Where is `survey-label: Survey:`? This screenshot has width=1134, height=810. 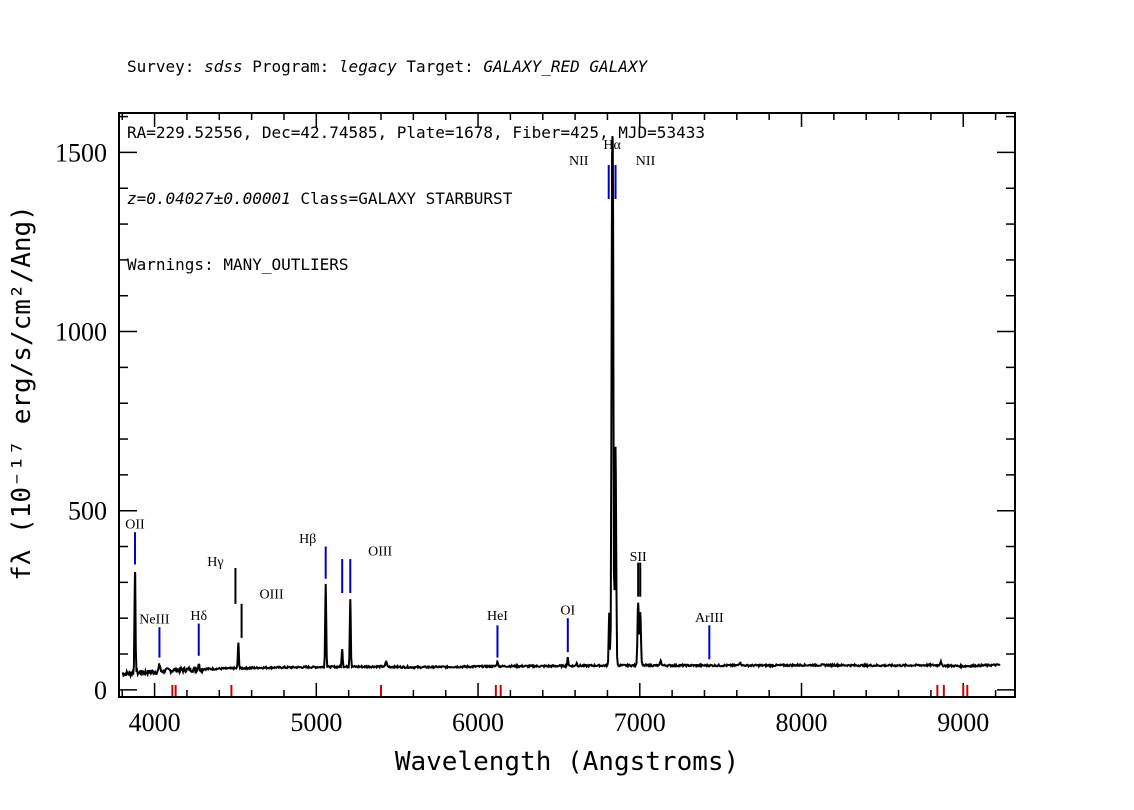
survey-label: Survey: is located at coordinates (166, 66).